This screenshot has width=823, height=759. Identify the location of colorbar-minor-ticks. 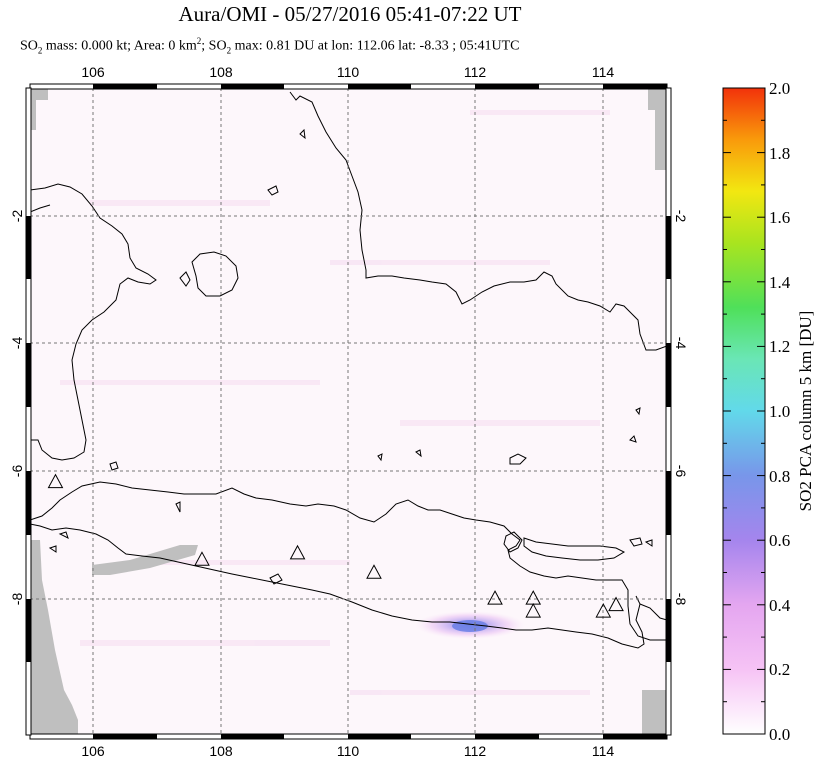
(744, 411).